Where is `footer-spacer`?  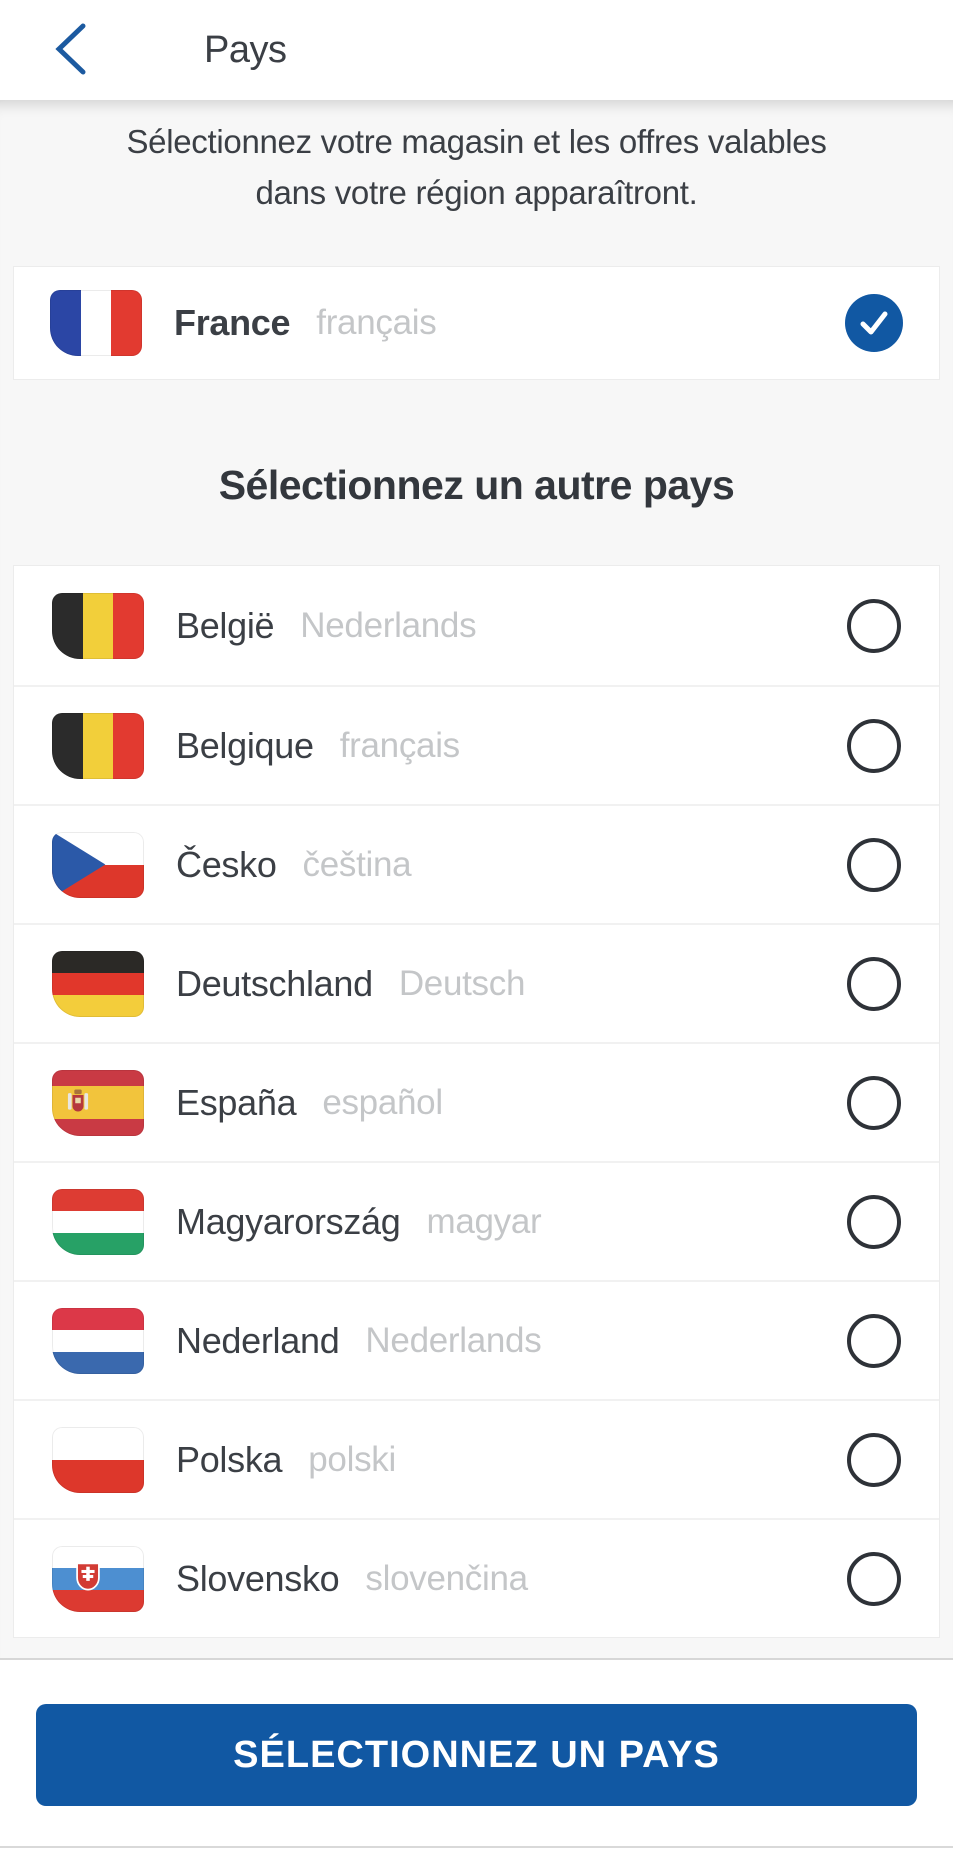
footer-spacer is located at coordinates (476, 1857).